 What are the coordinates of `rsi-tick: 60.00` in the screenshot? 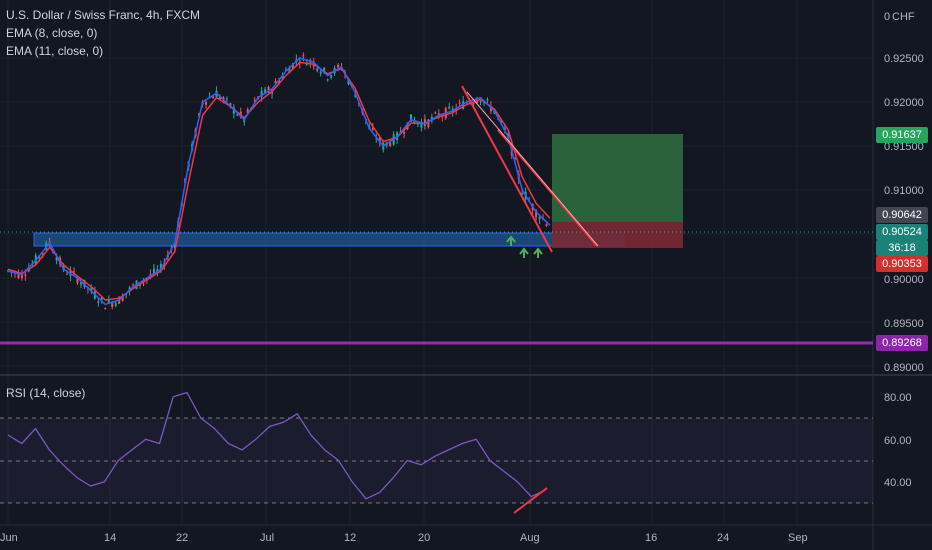 It's located at (898, 441).